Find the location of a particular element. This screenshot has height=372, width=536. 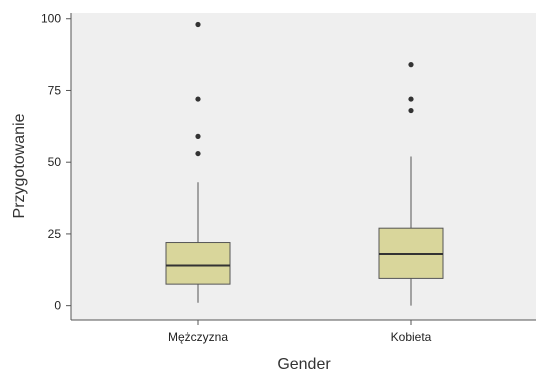

y-tick-label: 100 is located at coordinates (51, 19).